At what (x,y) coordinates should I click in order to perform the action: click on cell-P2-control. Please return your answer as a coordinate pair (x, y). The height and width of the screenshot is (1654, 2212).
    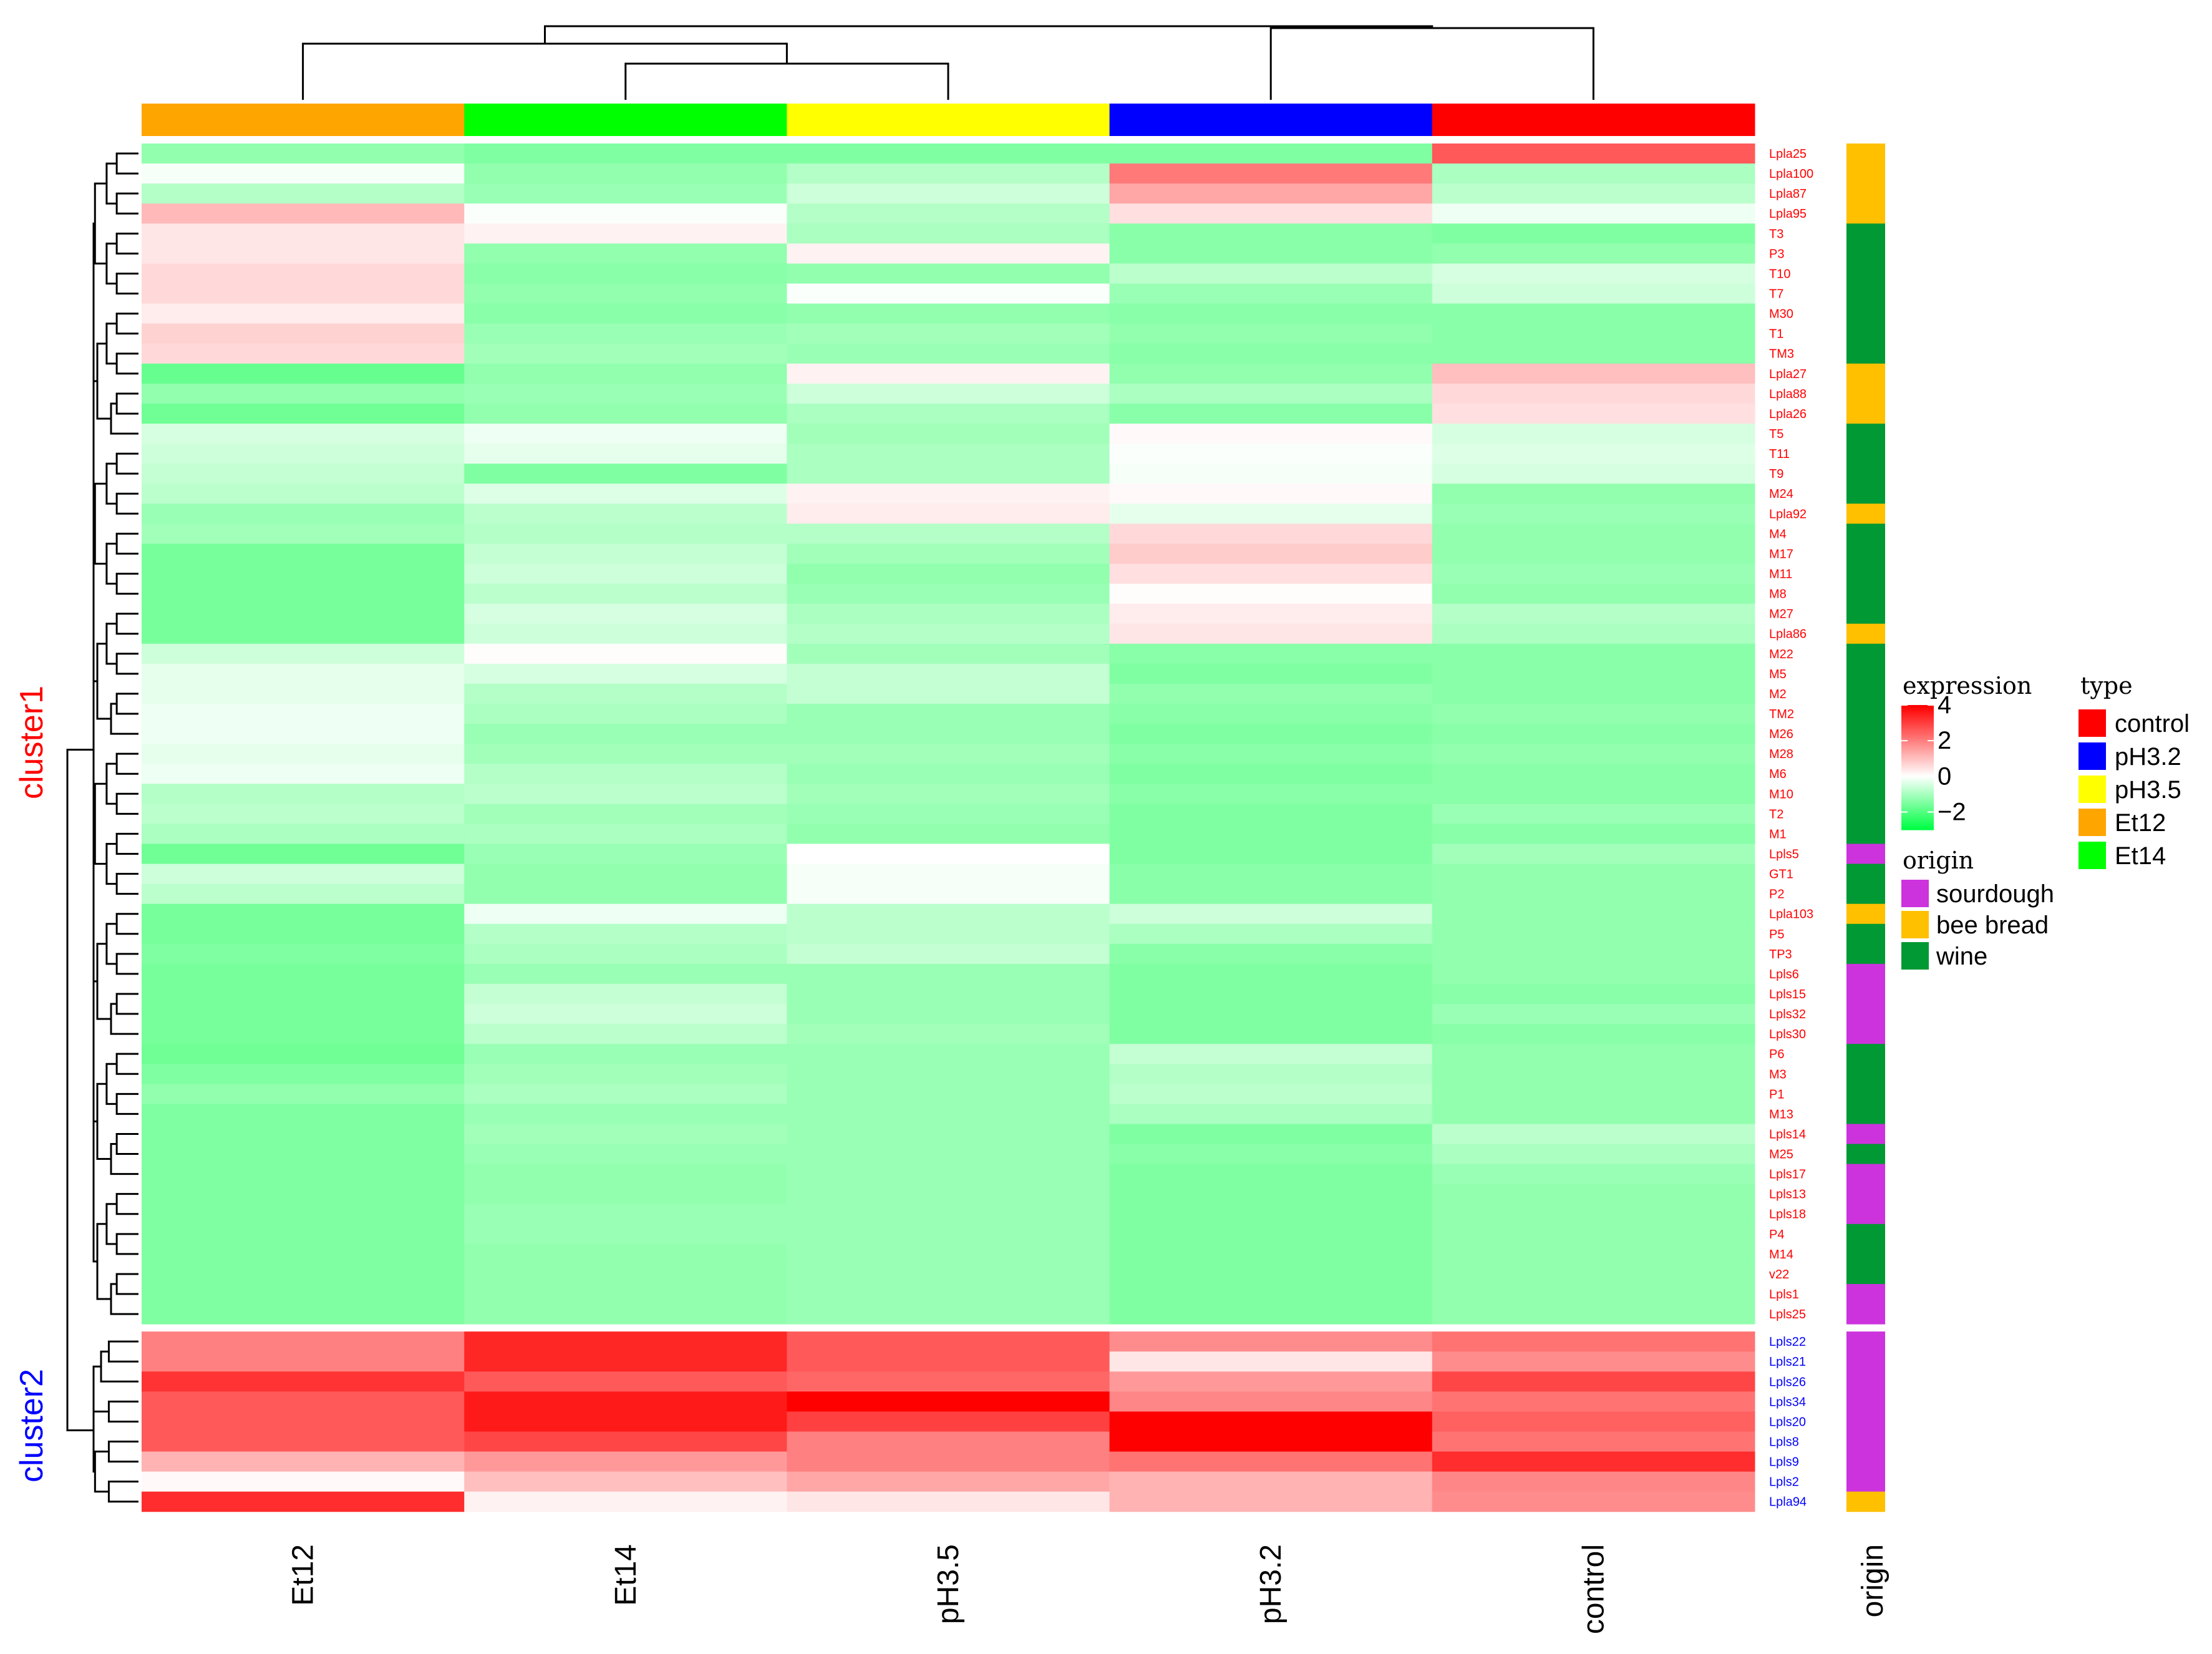
    Looking at the image, I should click on (1593, 894).